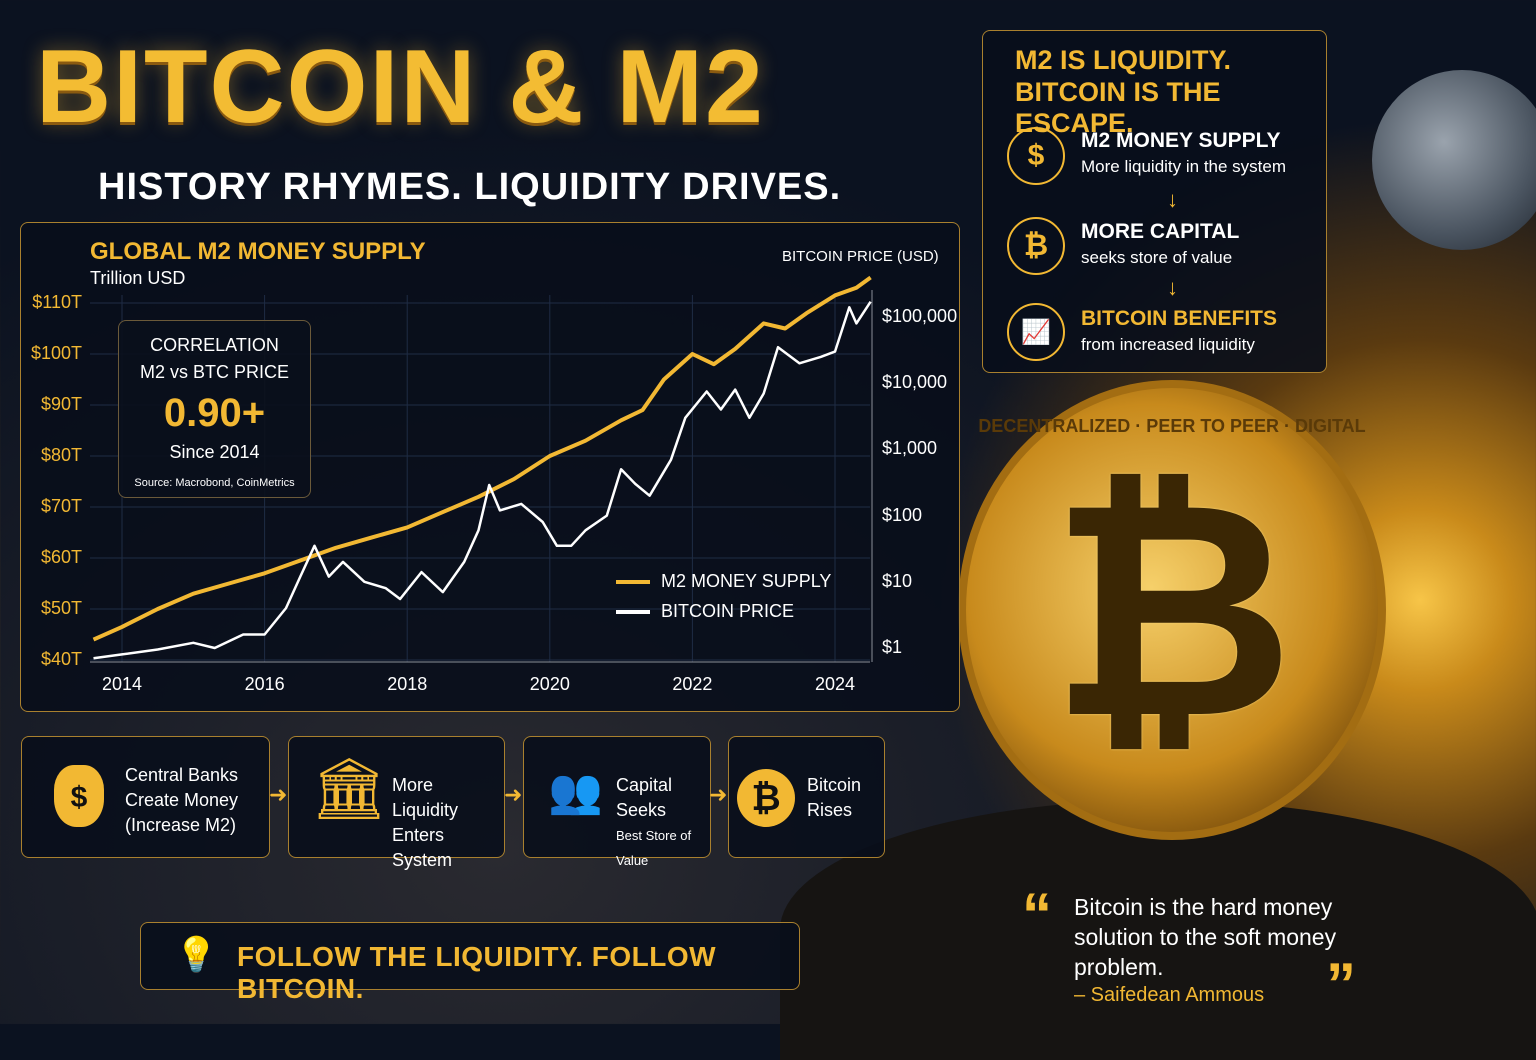 The height and width of the screenshot is (1060, 1536). Describe the element at coordinates (830, 810) in the screenshot. I see `flow-text-line: Rises` at that location.